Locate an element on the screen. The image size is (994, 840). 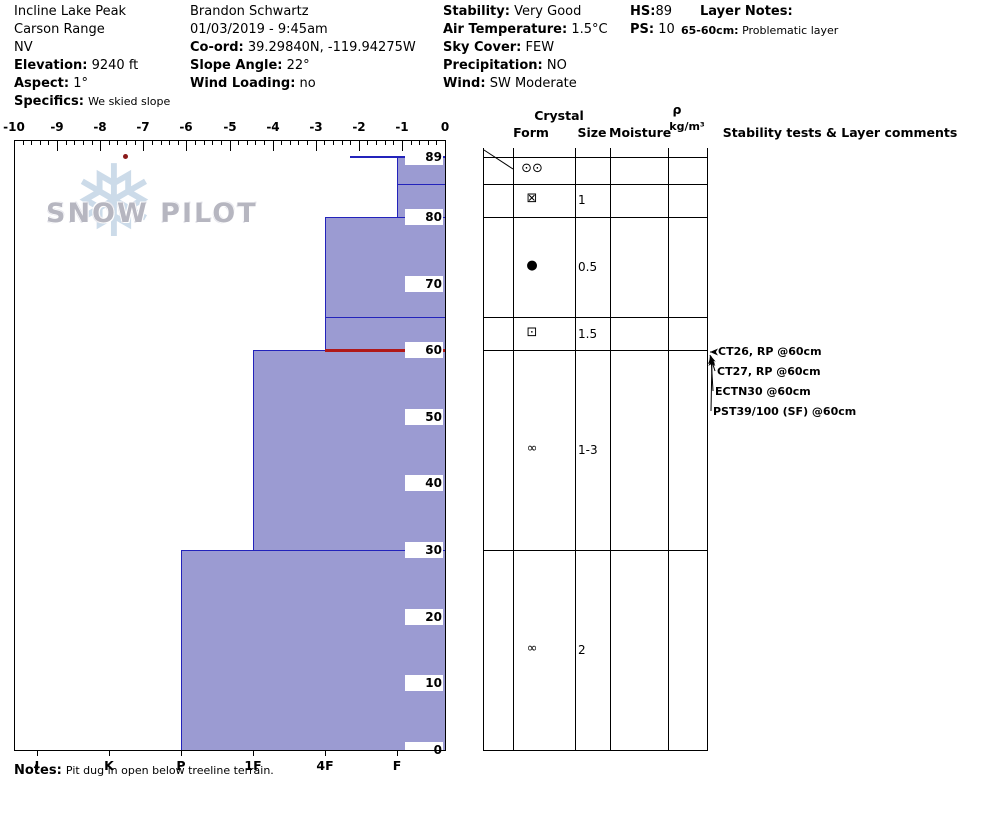
wind-loading-value: no is located at coordinates (307, 83).